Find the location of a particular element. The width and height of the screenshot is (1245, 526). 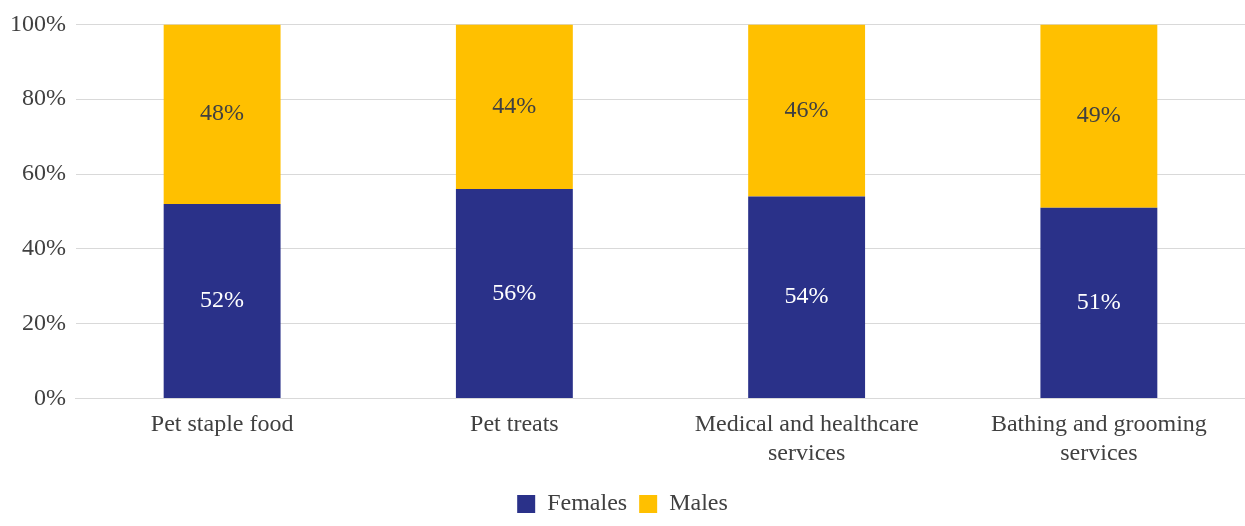

data-label: 56% is located at coordinates (514, 291).